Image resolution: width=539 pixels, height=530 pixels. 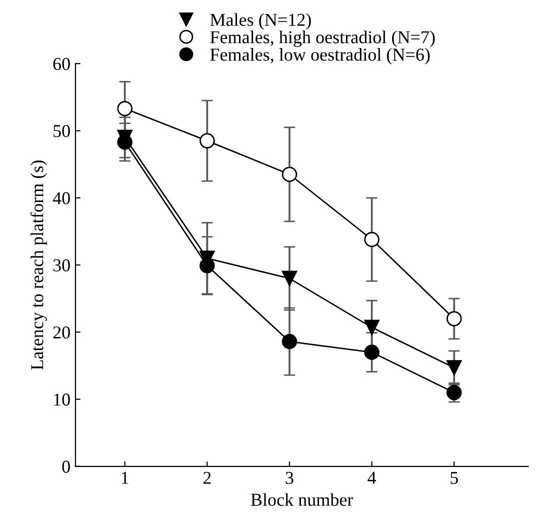 I want to click on x-tick-label: 3, so click(x=290, y=478).